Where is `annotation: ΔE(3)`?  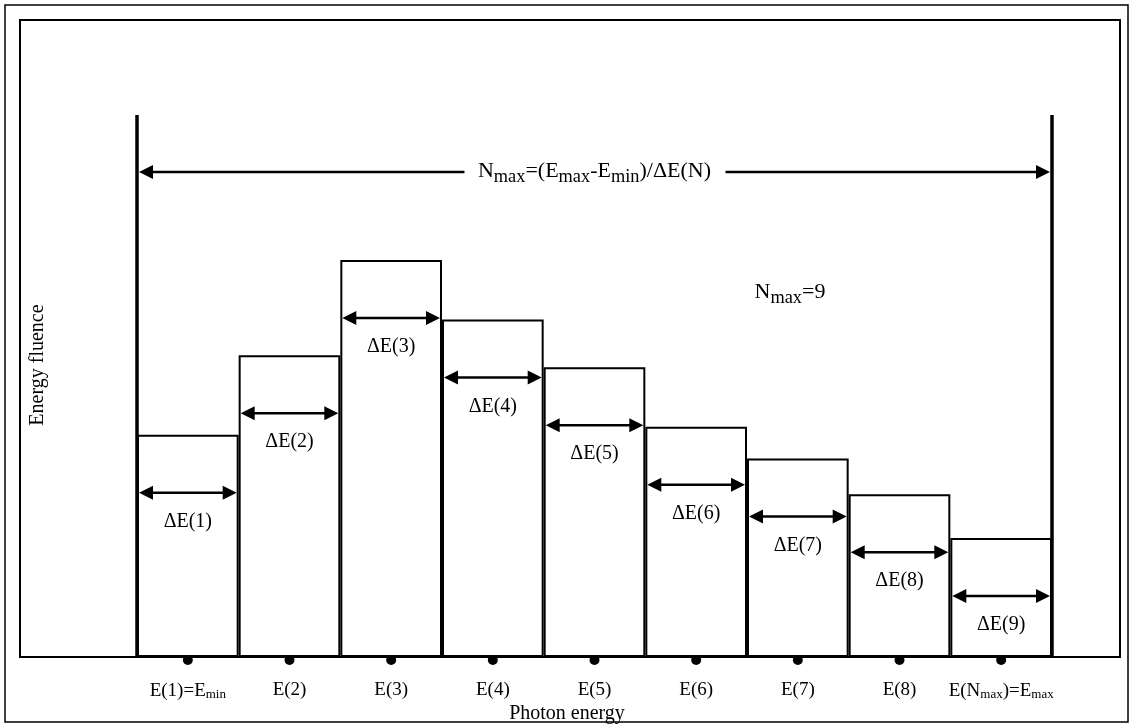 annotation: ΔE(3) is located at coordinates (391, 345).